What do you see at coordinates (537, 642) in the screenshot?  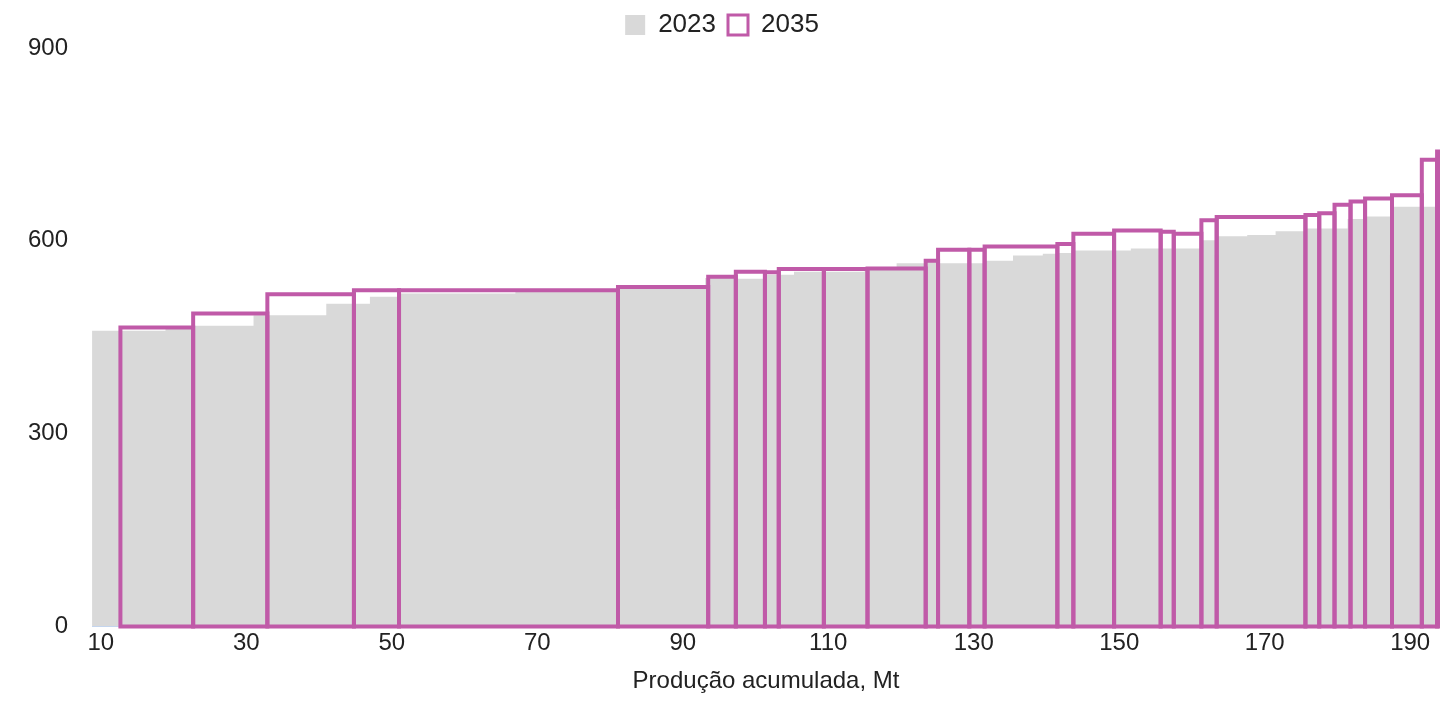 I see `x-tick-label: 70` at bounding box center [537, 642].